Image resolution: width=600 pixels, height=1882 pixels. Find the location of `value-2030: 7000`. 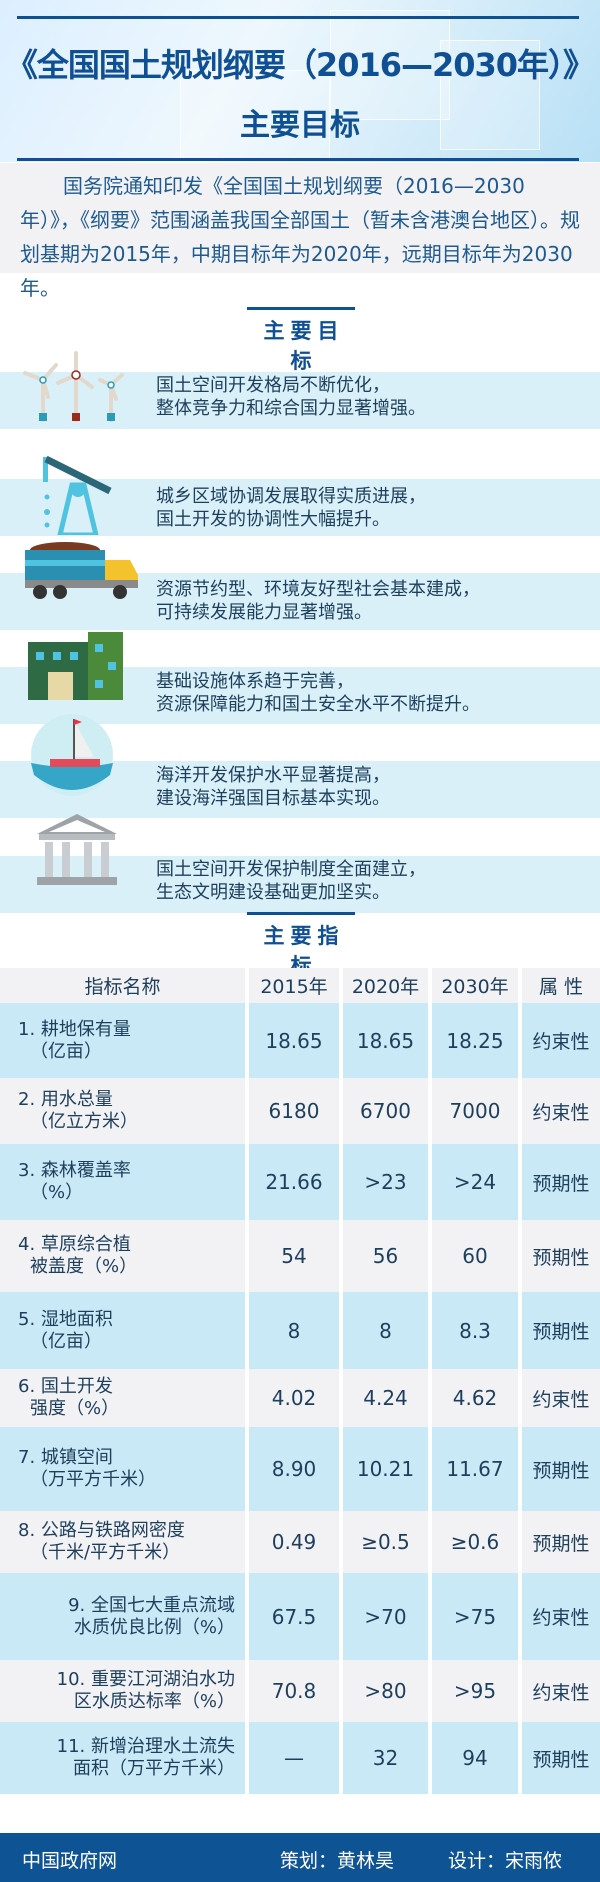

value-2030: 7000 is located at coordinates (476, 1111).